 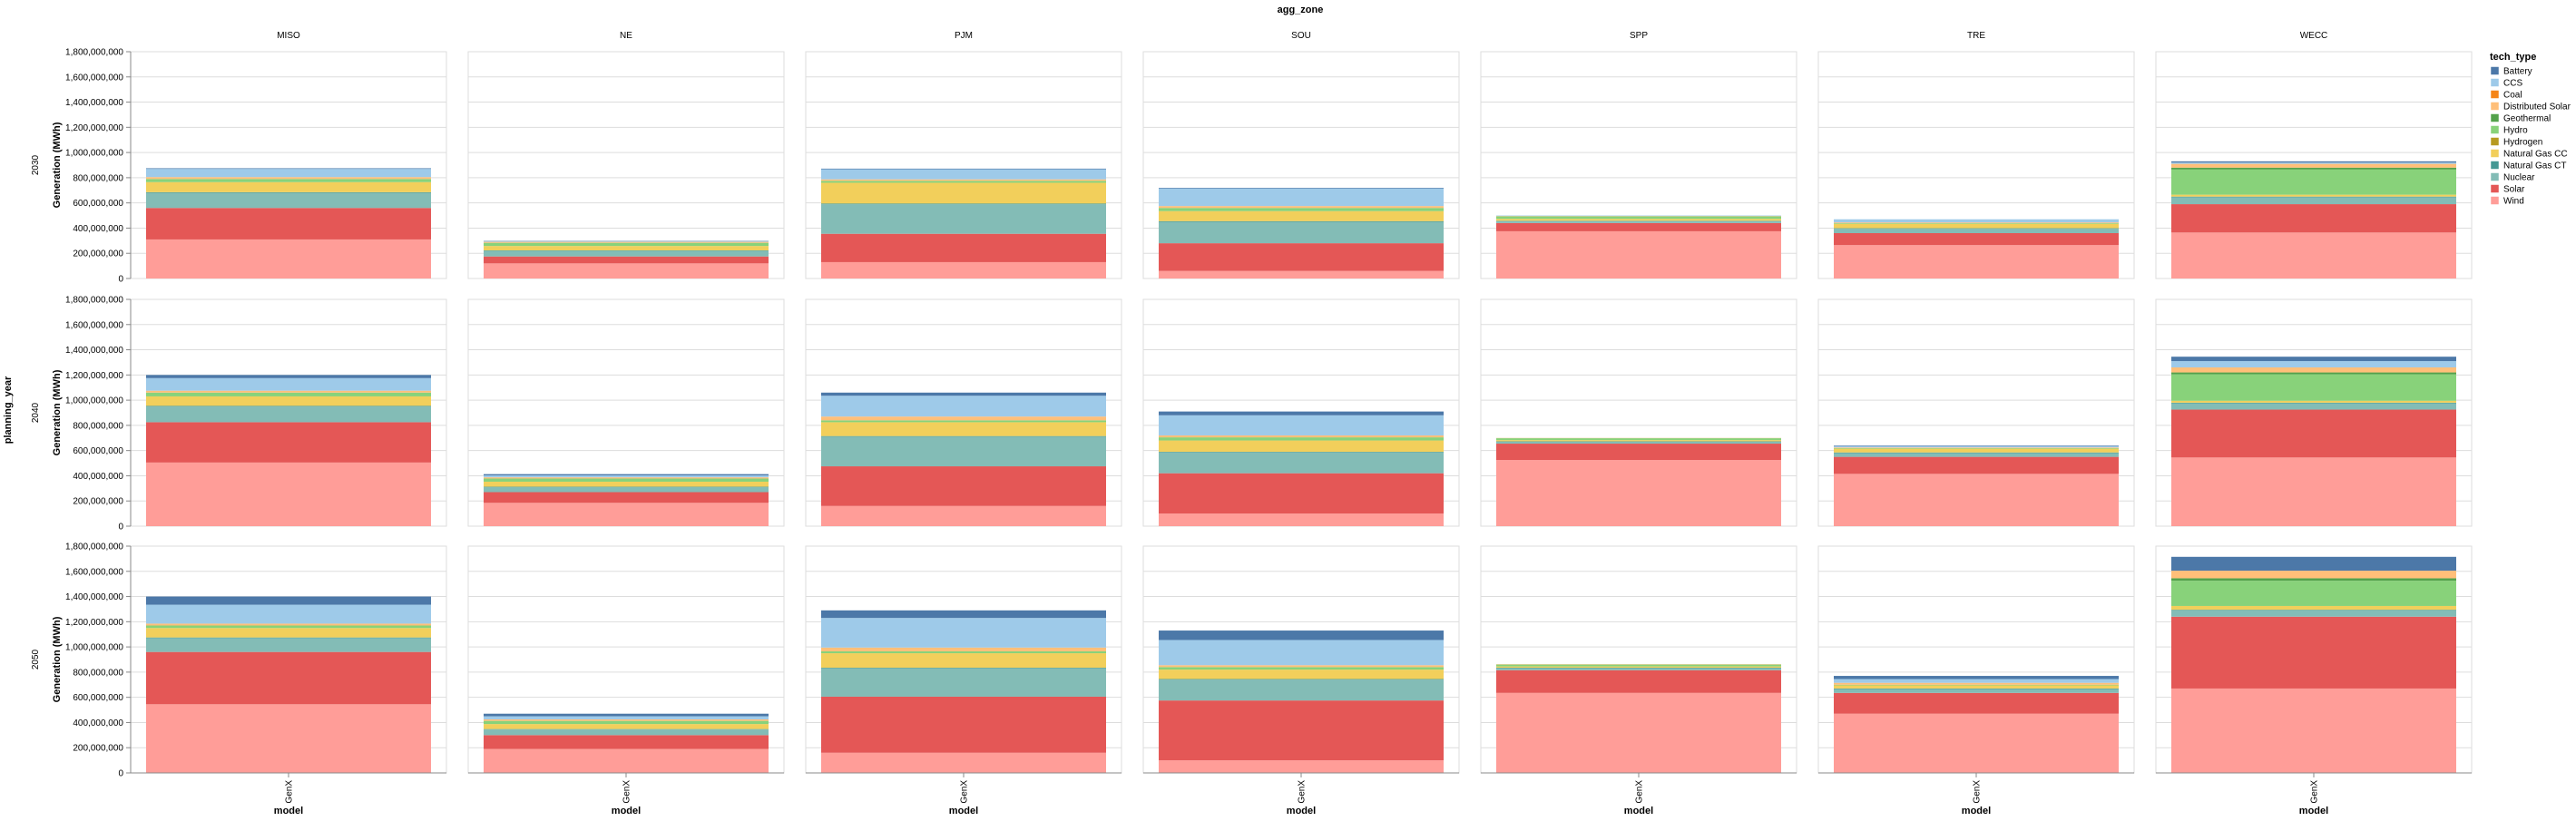 I want to click on facet-row-label-2040: 2040, so click(x=36, y=413).